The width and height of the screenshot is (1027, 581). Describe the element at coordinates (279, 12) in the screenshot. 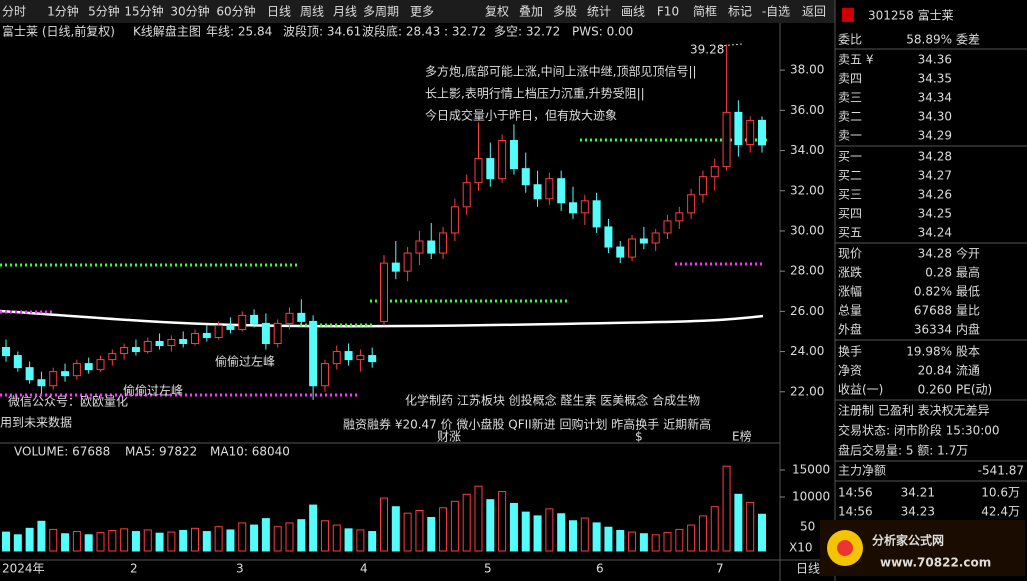

I see `period-tab: 日线` at that location.